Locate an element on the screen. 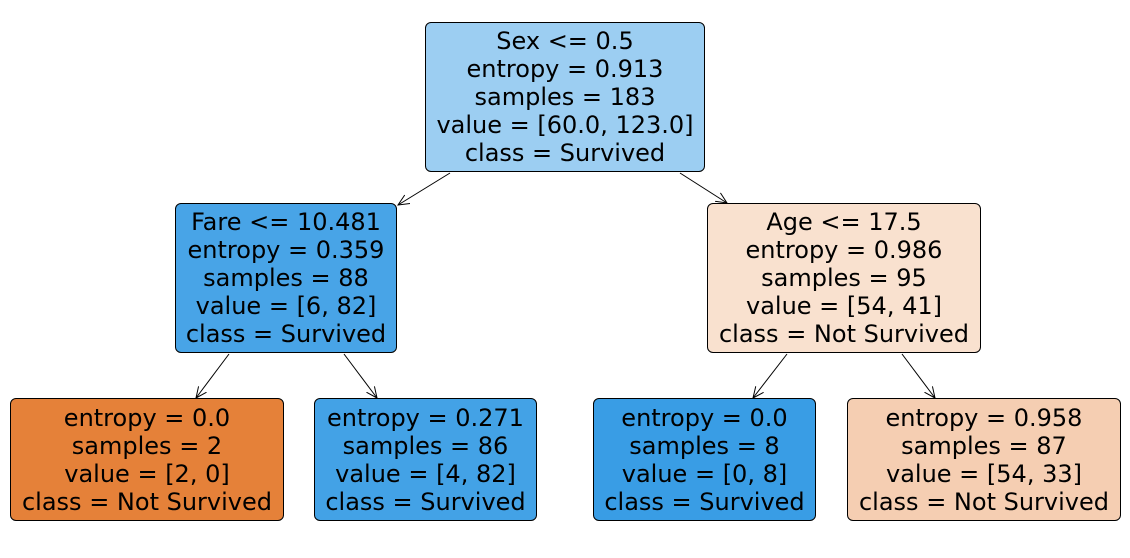 This screenshot has height=558, width=1130. edge-fare-to-left-leaf is located at coordinates (213, 375).